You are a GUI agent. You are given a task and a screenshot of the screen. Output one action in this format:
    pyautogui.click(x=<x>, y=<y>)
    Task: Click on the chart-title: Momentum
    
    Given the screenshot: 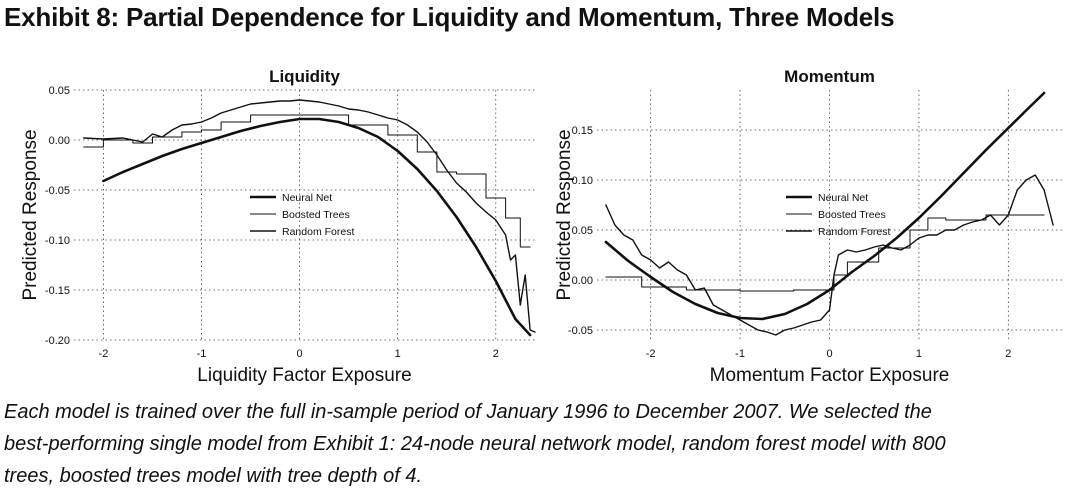 What is the action you would take?
    pyautogui.click(x=829, y=76)
    